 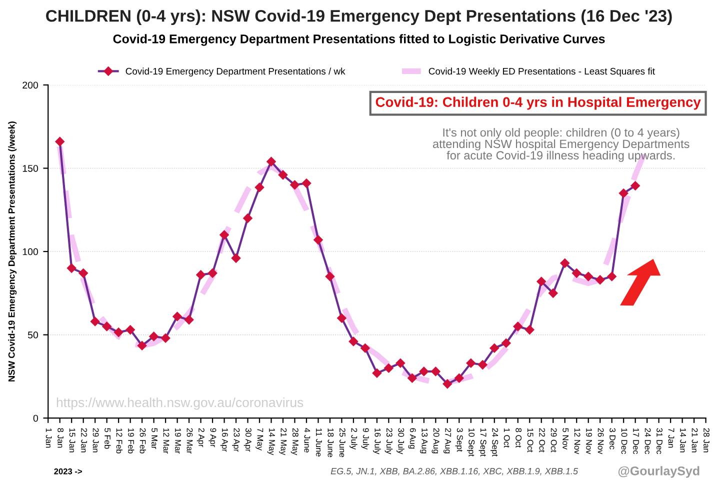 What do you see at coordinates (695, 440) in the screenshot?
I see `x-tick-label: 21 Jan` at bounding box center [695, 440].